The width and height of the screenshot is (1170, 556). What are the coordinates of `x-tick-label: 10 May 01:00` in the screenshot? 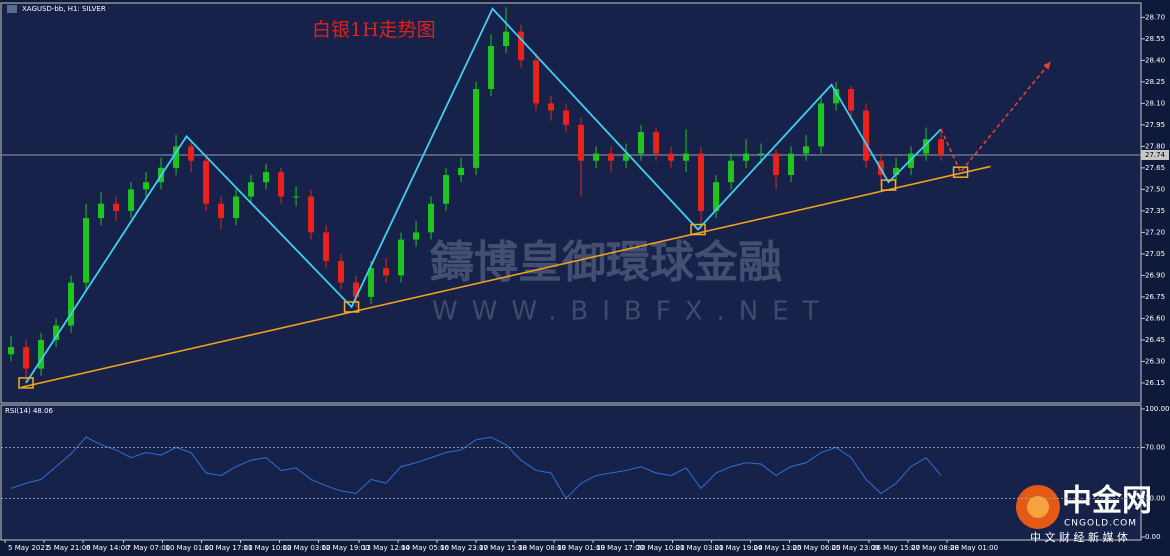 It's located at (190, 548).